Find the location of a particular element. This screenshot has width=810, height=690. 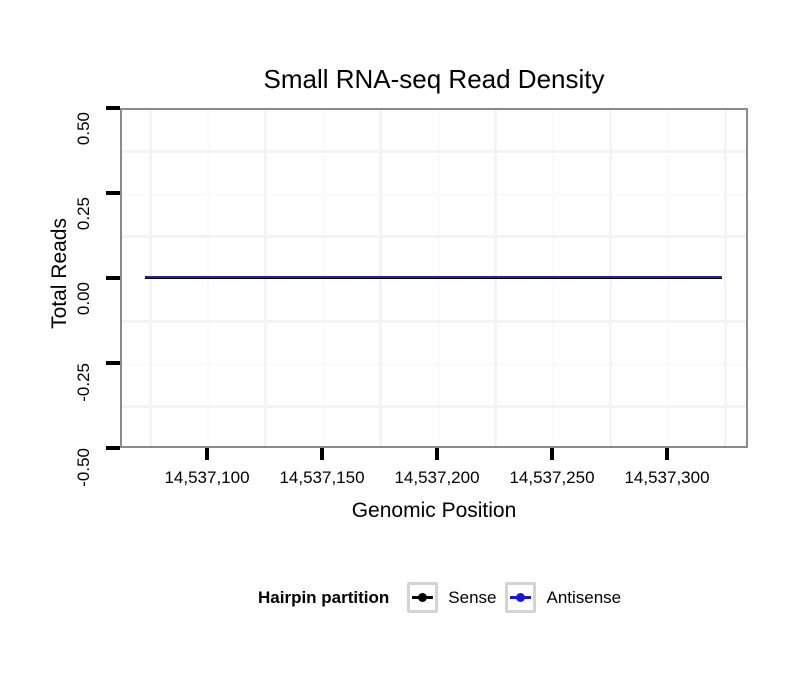

gridline-minor-vertical is located at coordinates (725, 278).